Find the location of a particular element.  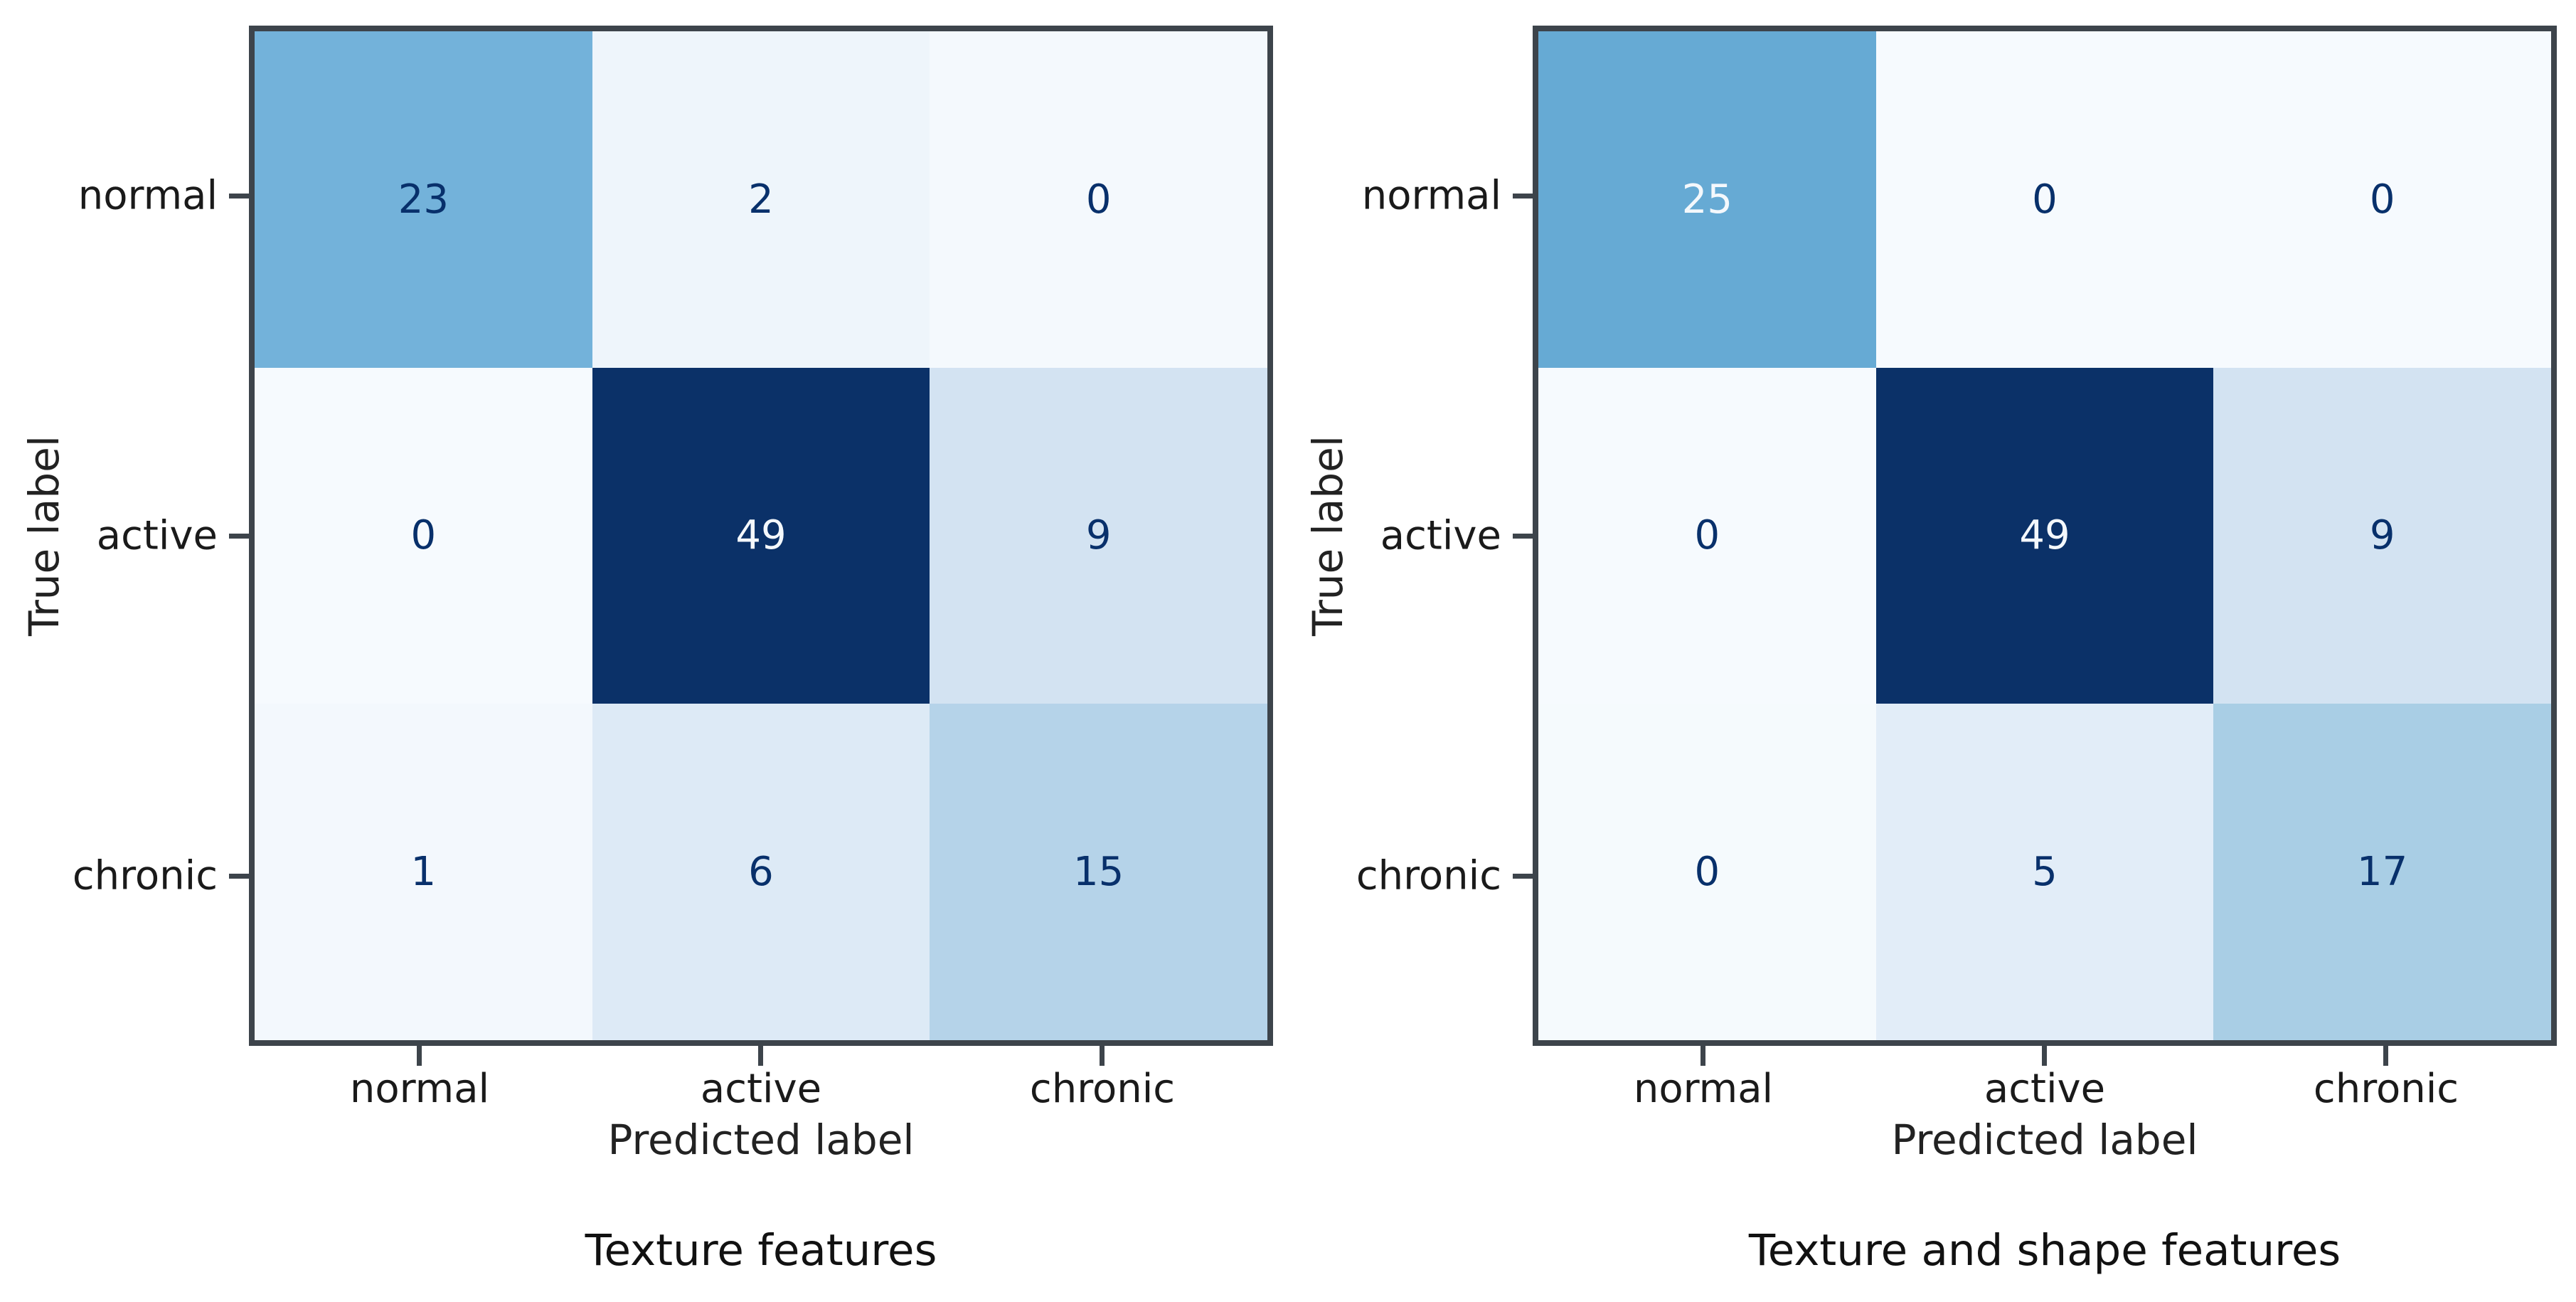

chart-caption: Texture and shape features is located at coordinates (2044, 1250).